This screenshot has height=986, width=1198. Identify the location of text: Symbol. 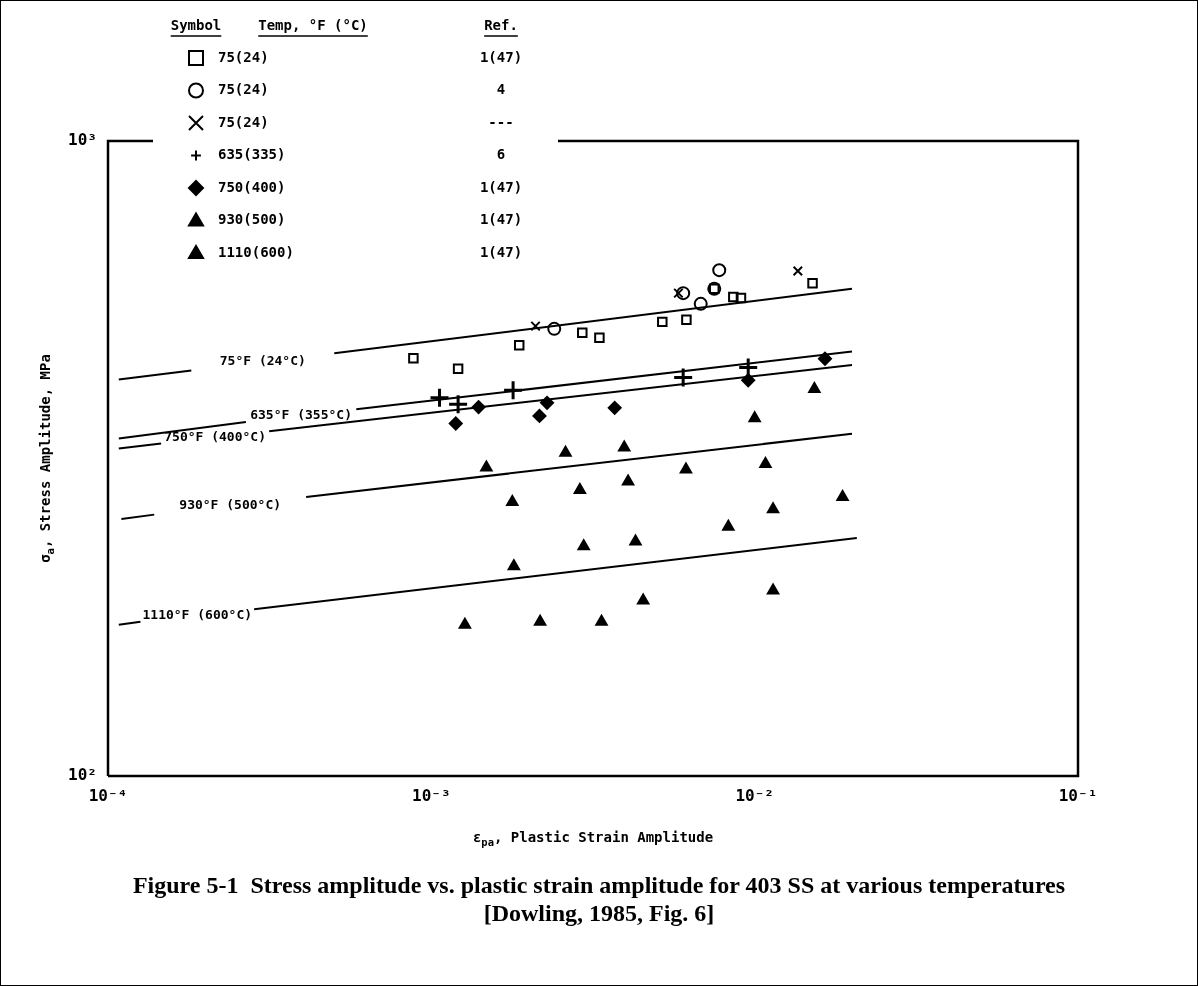
(196, 24).